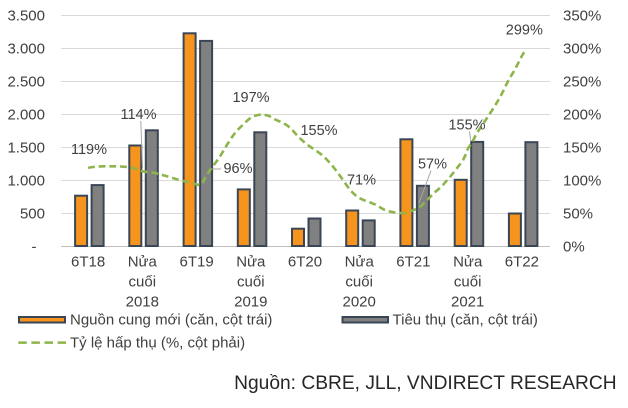 The height and width of the screenshot is (408, 628). What do you see at coordinates (467, 302) in the screenshot?
I see `svg-text: 2021` at bounding box center [467, 302].